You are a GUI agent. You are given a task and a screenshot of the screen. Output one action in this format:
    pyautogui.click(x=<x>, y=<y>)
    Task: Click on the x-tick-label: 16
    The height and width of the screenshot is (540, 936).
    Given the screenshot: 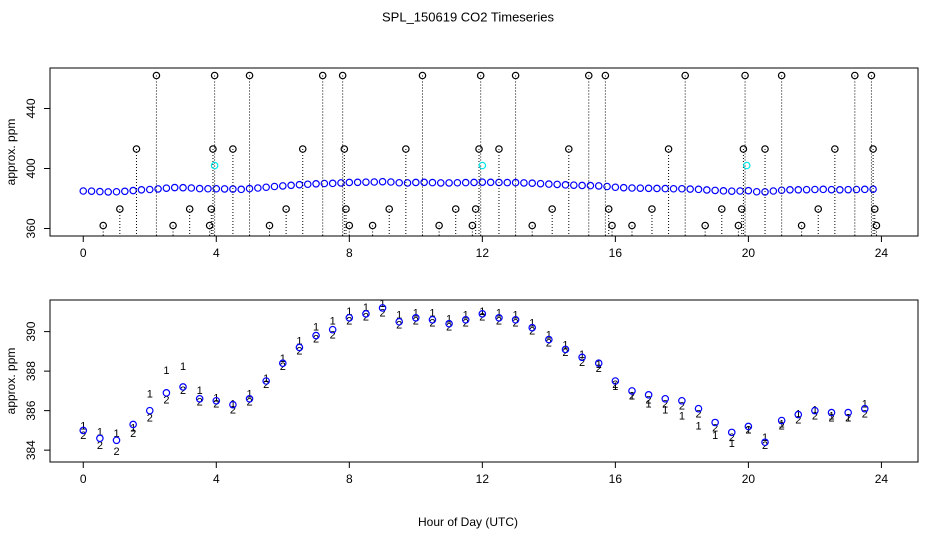 What is the action you would take?
    pyautogui.click(x=616, y=253)
    